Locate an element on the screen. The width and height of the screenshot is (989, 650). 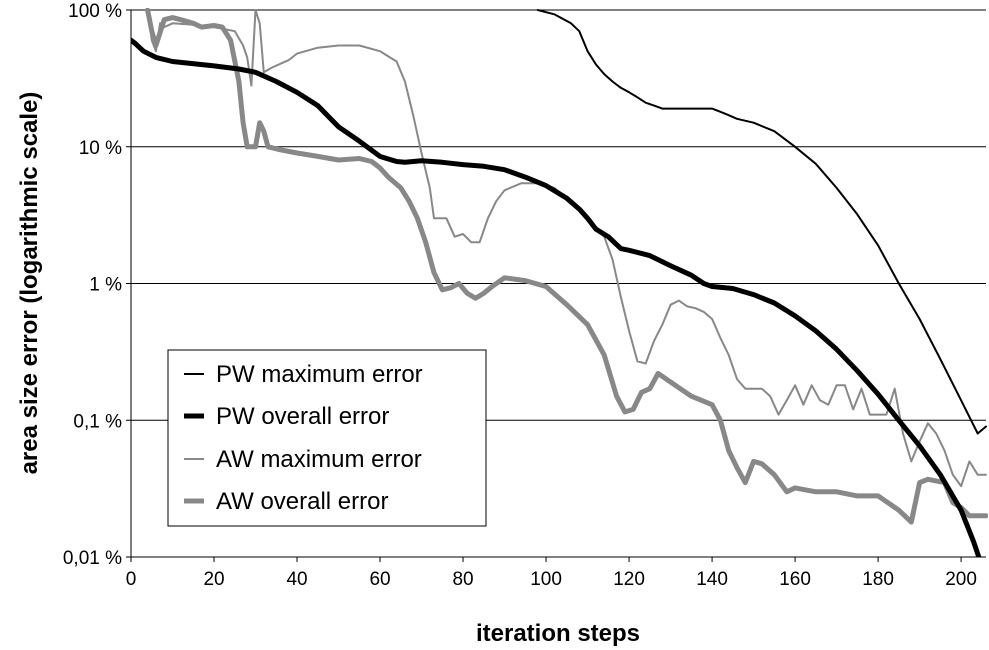
y-tick-labels: 0,01 % 0,1 % 1 % 10 % 100 % is located at coordinates (97, 285).